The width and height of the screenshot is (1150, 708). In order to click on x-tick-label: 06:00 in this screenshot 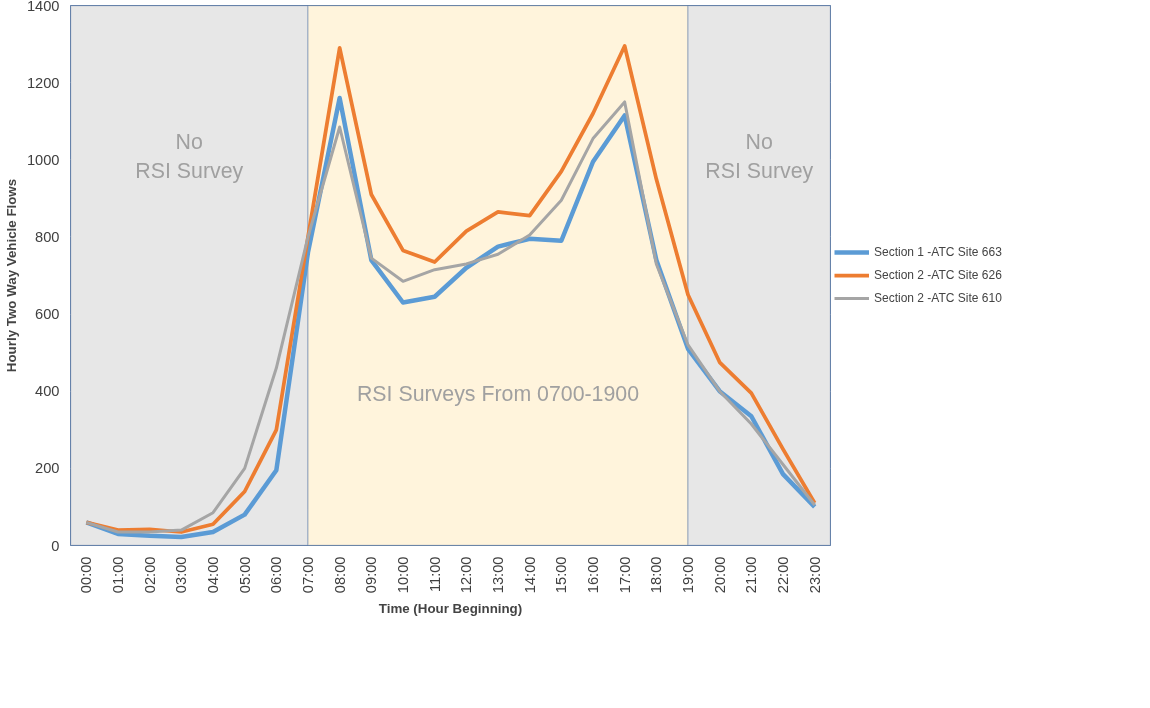, I will do `click(276, 575)`.